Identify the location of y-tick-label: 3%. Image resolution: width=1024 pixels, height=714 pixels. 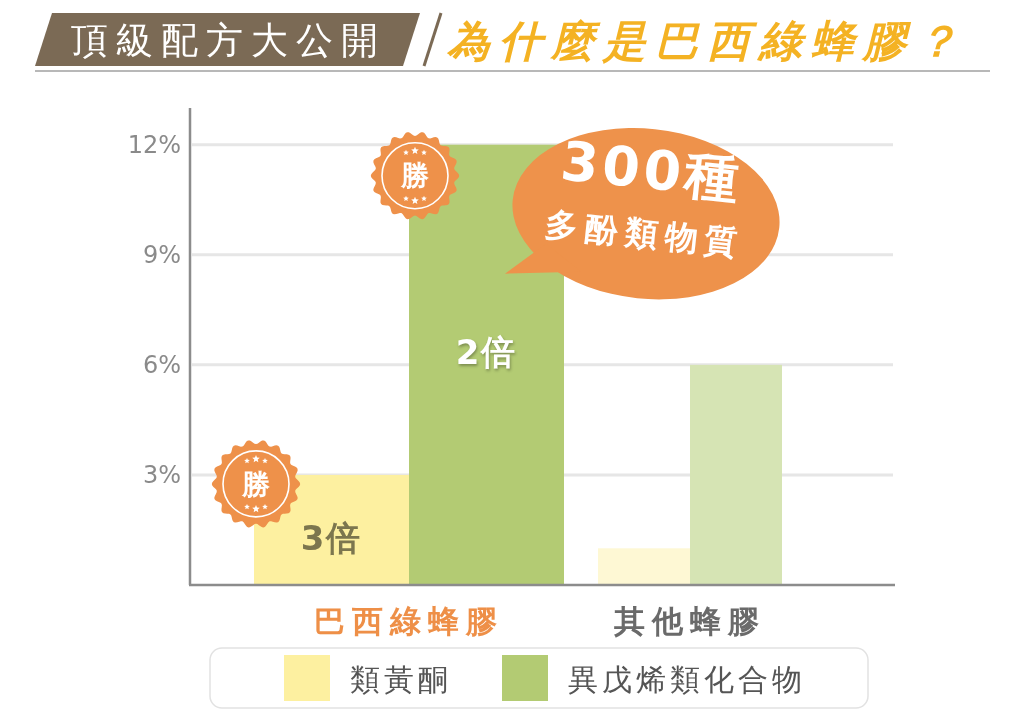
(161, 475).